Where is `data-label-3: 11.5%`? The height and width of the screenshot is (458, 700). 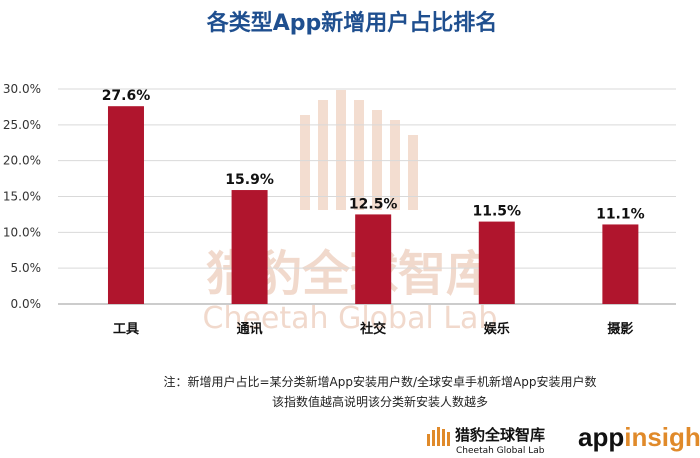 data-label-3: 11.5% is located at coordinates (496, 212).